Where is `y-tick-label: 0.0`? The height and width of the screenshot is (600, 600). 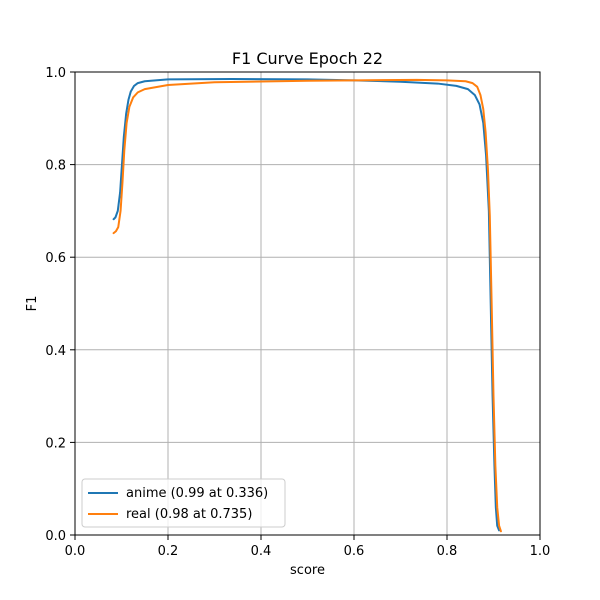
y-tick-label: 0.0 is located at coordinates (55, 536).